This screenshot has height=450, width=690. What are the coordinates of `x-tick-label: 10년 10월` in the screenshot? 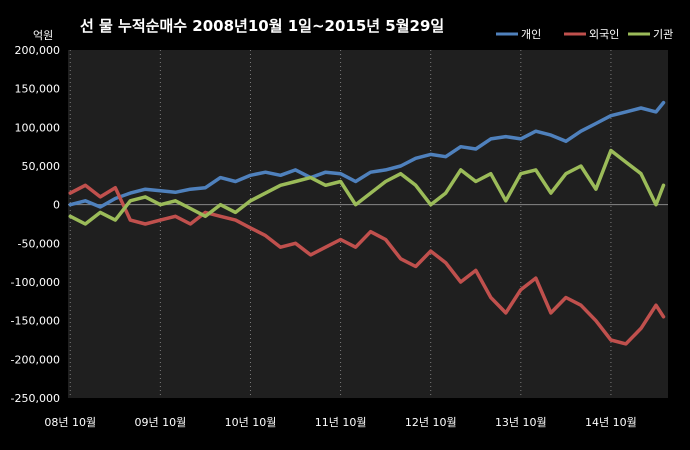 It's located at (251, 422).